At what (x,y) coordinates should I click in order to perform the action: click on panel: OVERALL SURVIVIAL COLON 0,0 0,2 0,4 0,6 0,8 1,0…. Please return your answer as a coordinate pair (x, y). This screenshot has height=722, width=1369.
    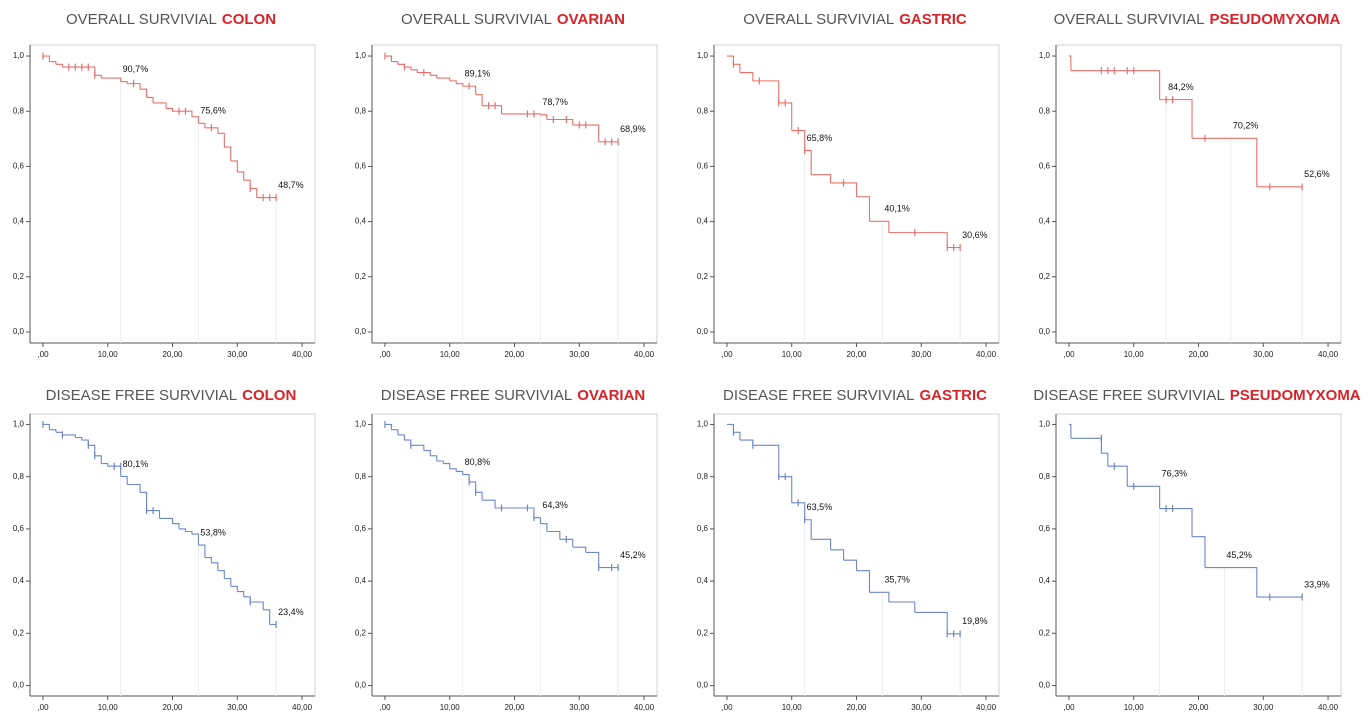
    Looking at the image, I should click on (164, 185).